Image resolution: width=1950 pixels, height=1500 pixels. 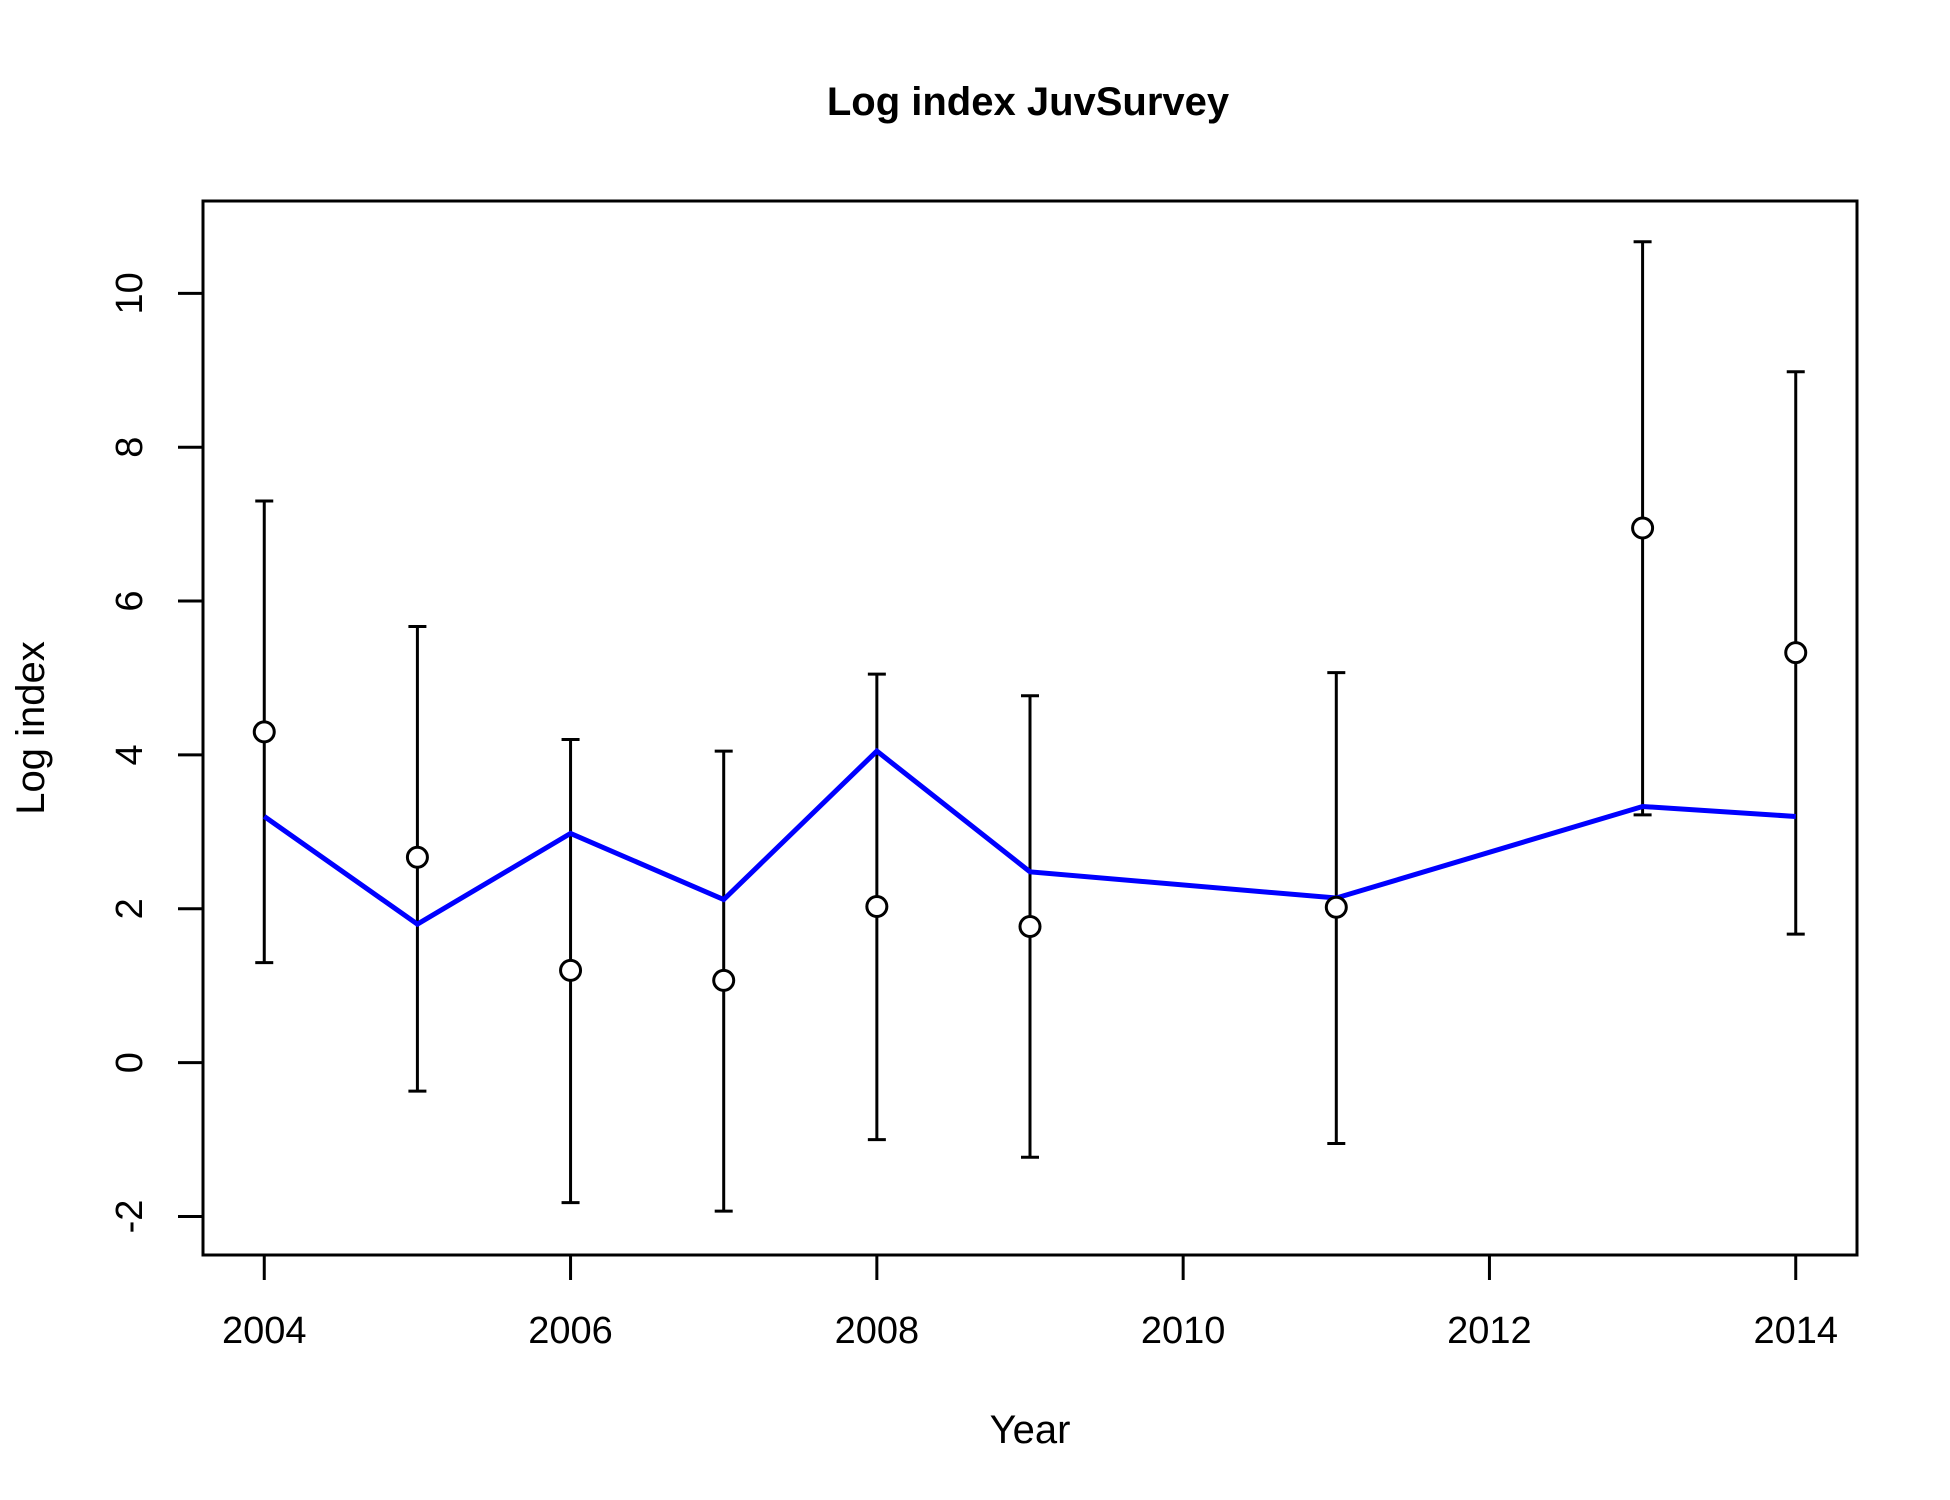 What do you see at coordinates (1030, 1430) in the screenshot?
I see `x-axis-label: Year` at bounding box center [1030, 1430].